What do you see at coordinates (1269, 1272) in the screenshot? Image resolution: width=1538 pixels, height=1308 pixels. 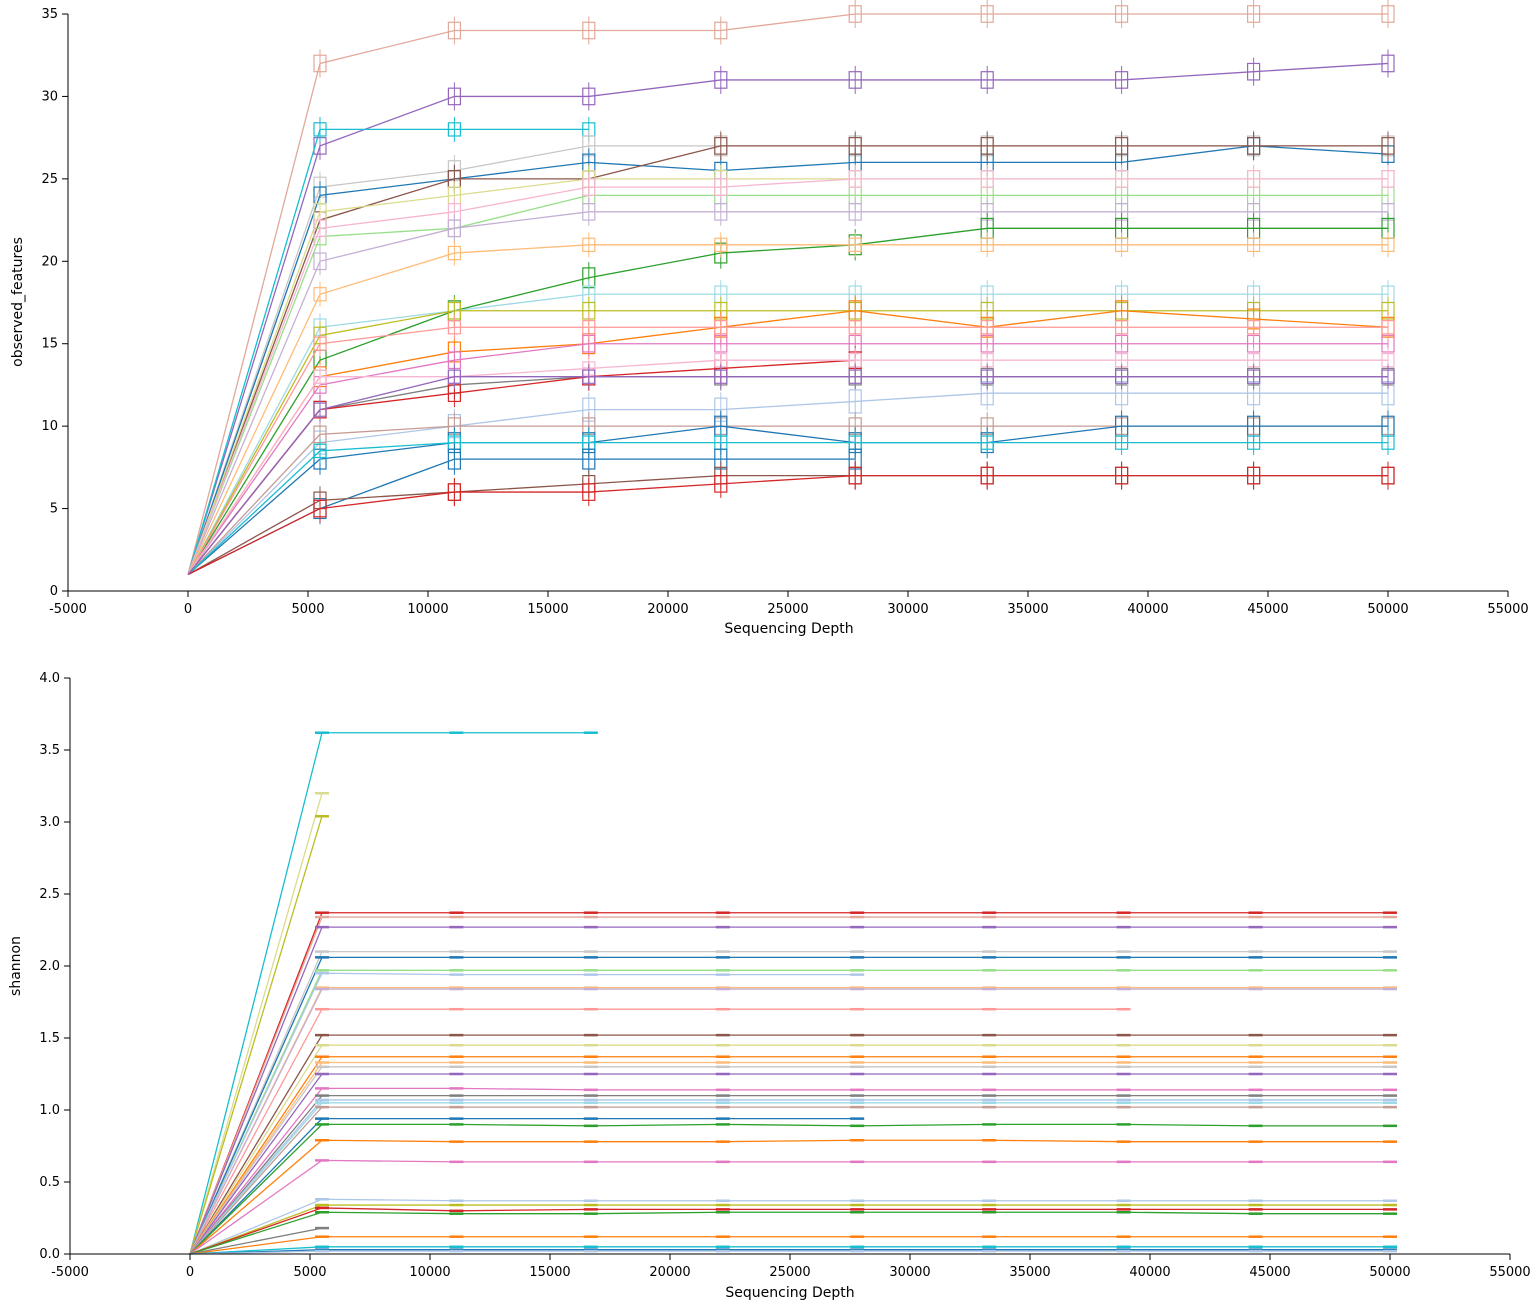 I see `shannon-x-tick-label: 45000` at bounding box center [1269, 1272].